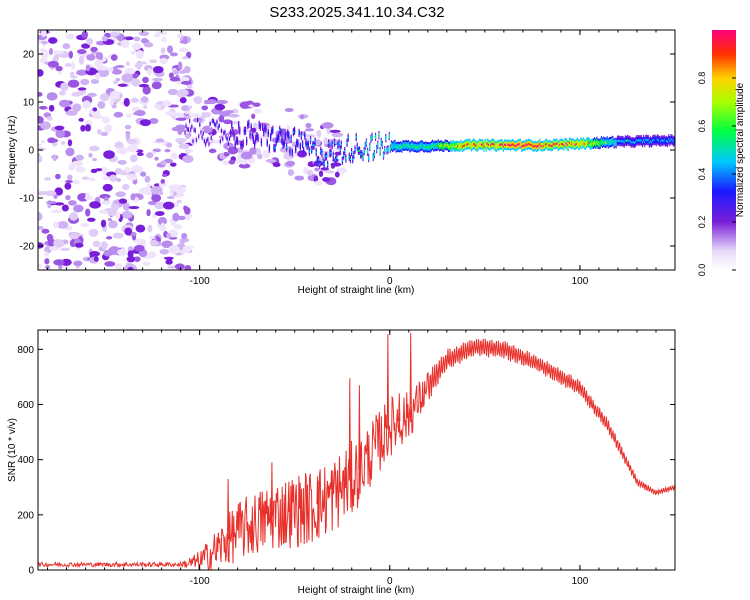  I want to click on spectrogram-ytick-label: -10, so click(27, 199).